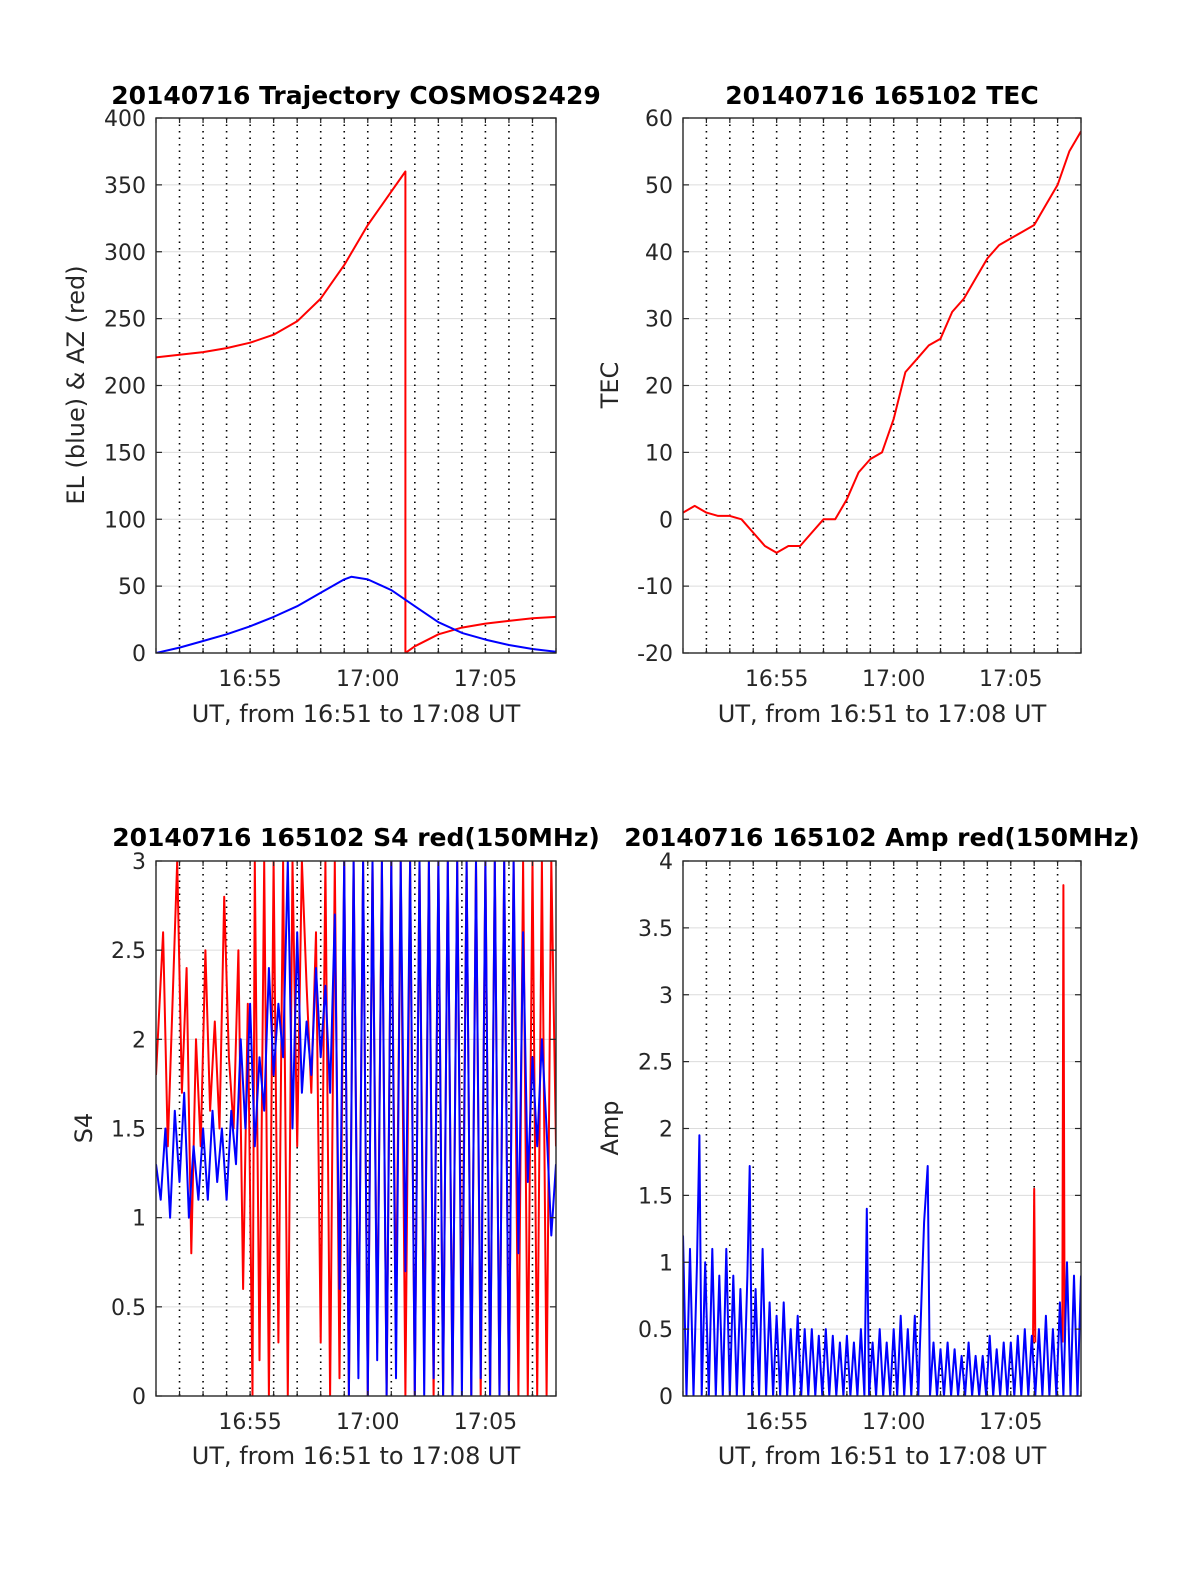 The height and width of the screenshot is (1575, 1200). I want to click on y-tick-label: 60, so click(659, 119).